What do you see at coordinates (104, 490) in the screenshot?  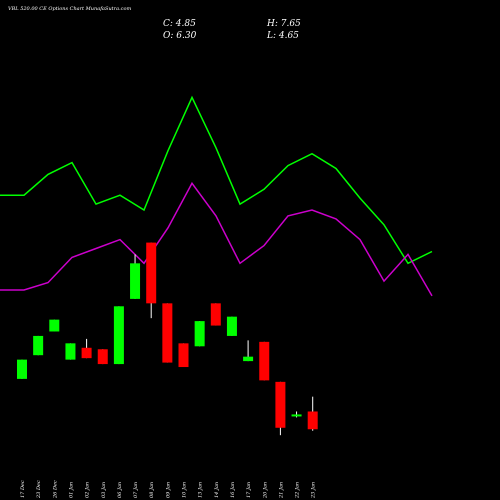 I see `x-tick-label: 03 Jan` at bounding box center [104, 490].